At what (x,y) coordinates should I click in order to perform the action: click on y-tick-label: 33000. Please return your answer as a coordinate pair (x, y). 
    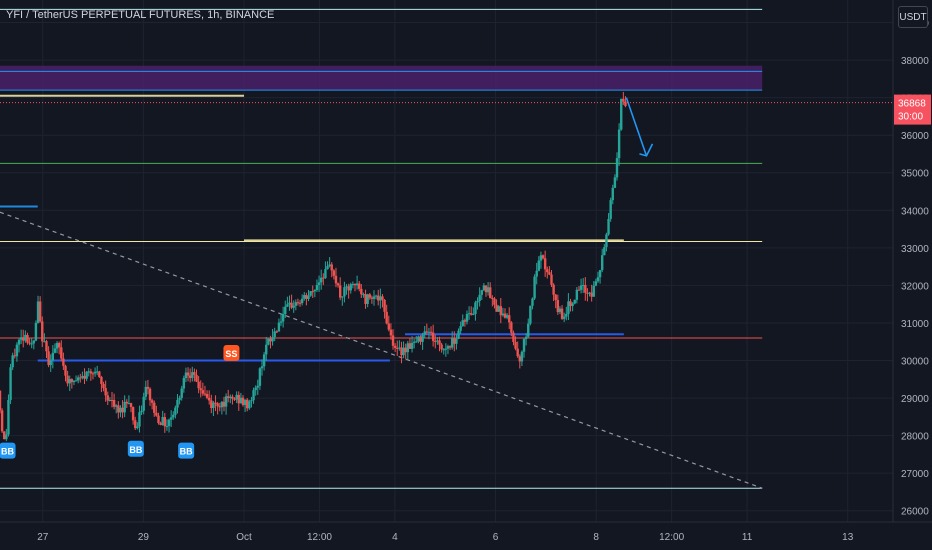
    Looking at the image, I should click on (915, 249).